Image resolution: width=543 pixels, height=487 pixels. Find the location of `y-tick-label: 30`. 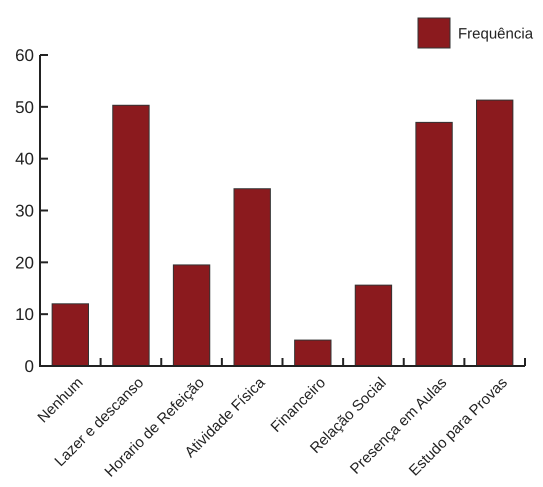

y-tick-label: 30 is located at coordinates (24, 210).